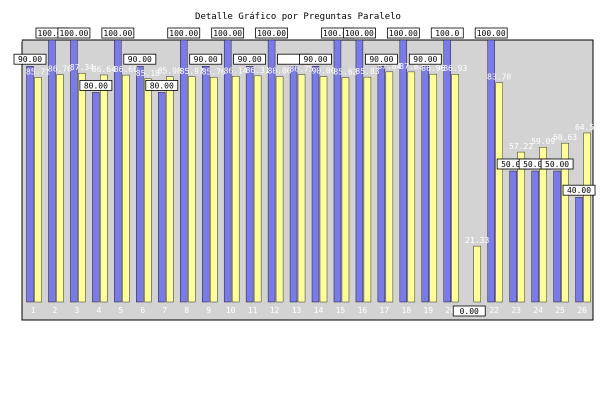  What do you see at coordinates (535, 164) in the screenshot?
I see `data-label-series-a: 50.00` at bounding box center [535, 164].